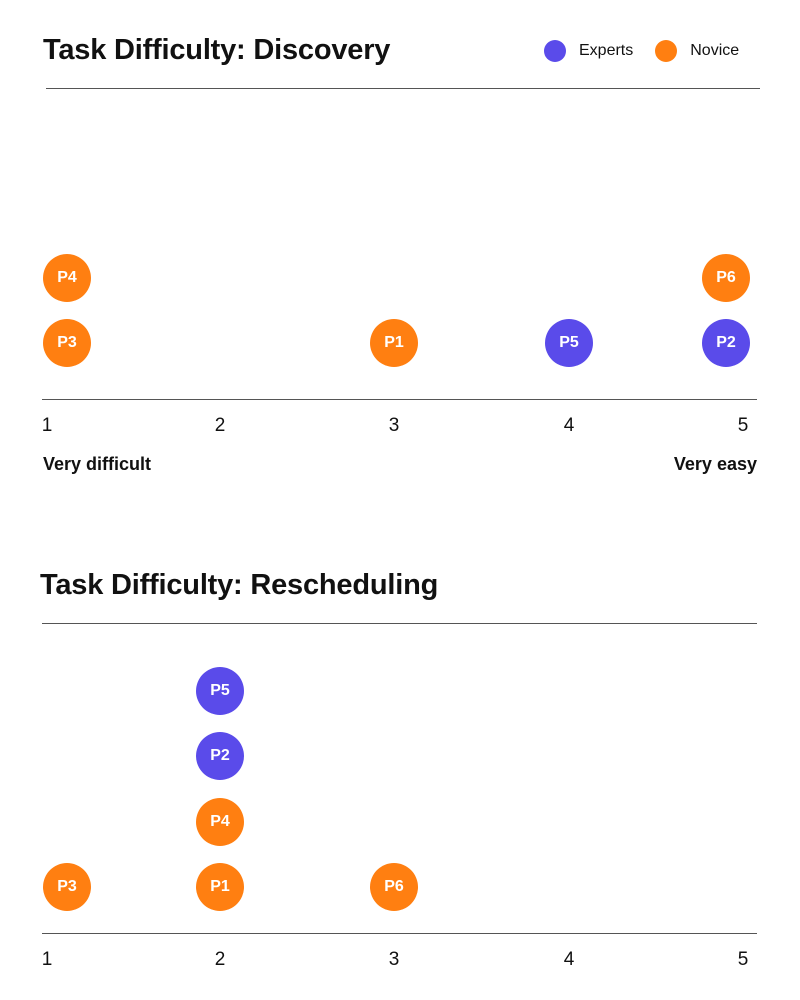 This screenshot has width=800, height=1000. Describe the element at coordinates (239, 585) in the screenshot. I see `chart-title-rescheduling: Task Difficulty: Rescheduling` at that location.